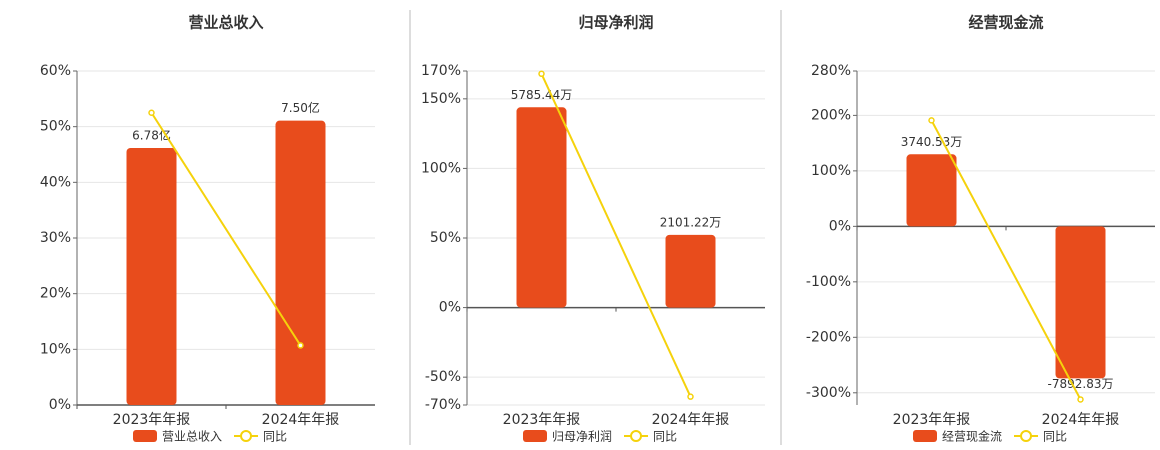 The width and height of the screenshot is (1160, 450). I want to click on y-tick-label: -100%, so click(828, 282).